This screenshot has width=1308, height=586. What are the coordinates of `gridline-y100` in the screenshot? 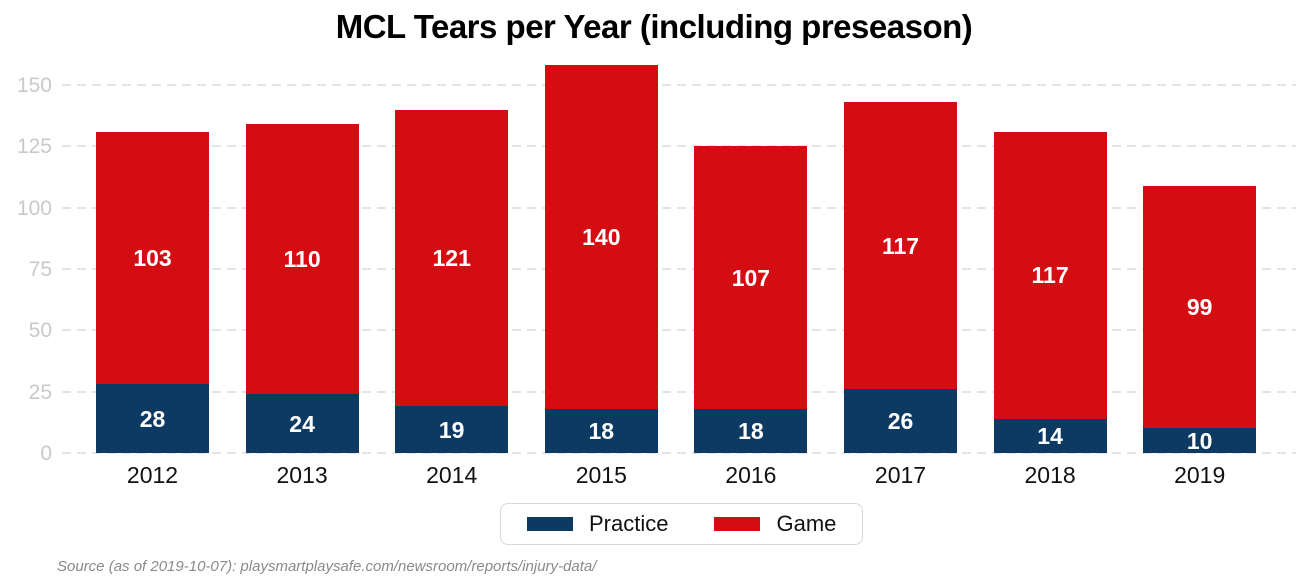 It's located at (679, 207).